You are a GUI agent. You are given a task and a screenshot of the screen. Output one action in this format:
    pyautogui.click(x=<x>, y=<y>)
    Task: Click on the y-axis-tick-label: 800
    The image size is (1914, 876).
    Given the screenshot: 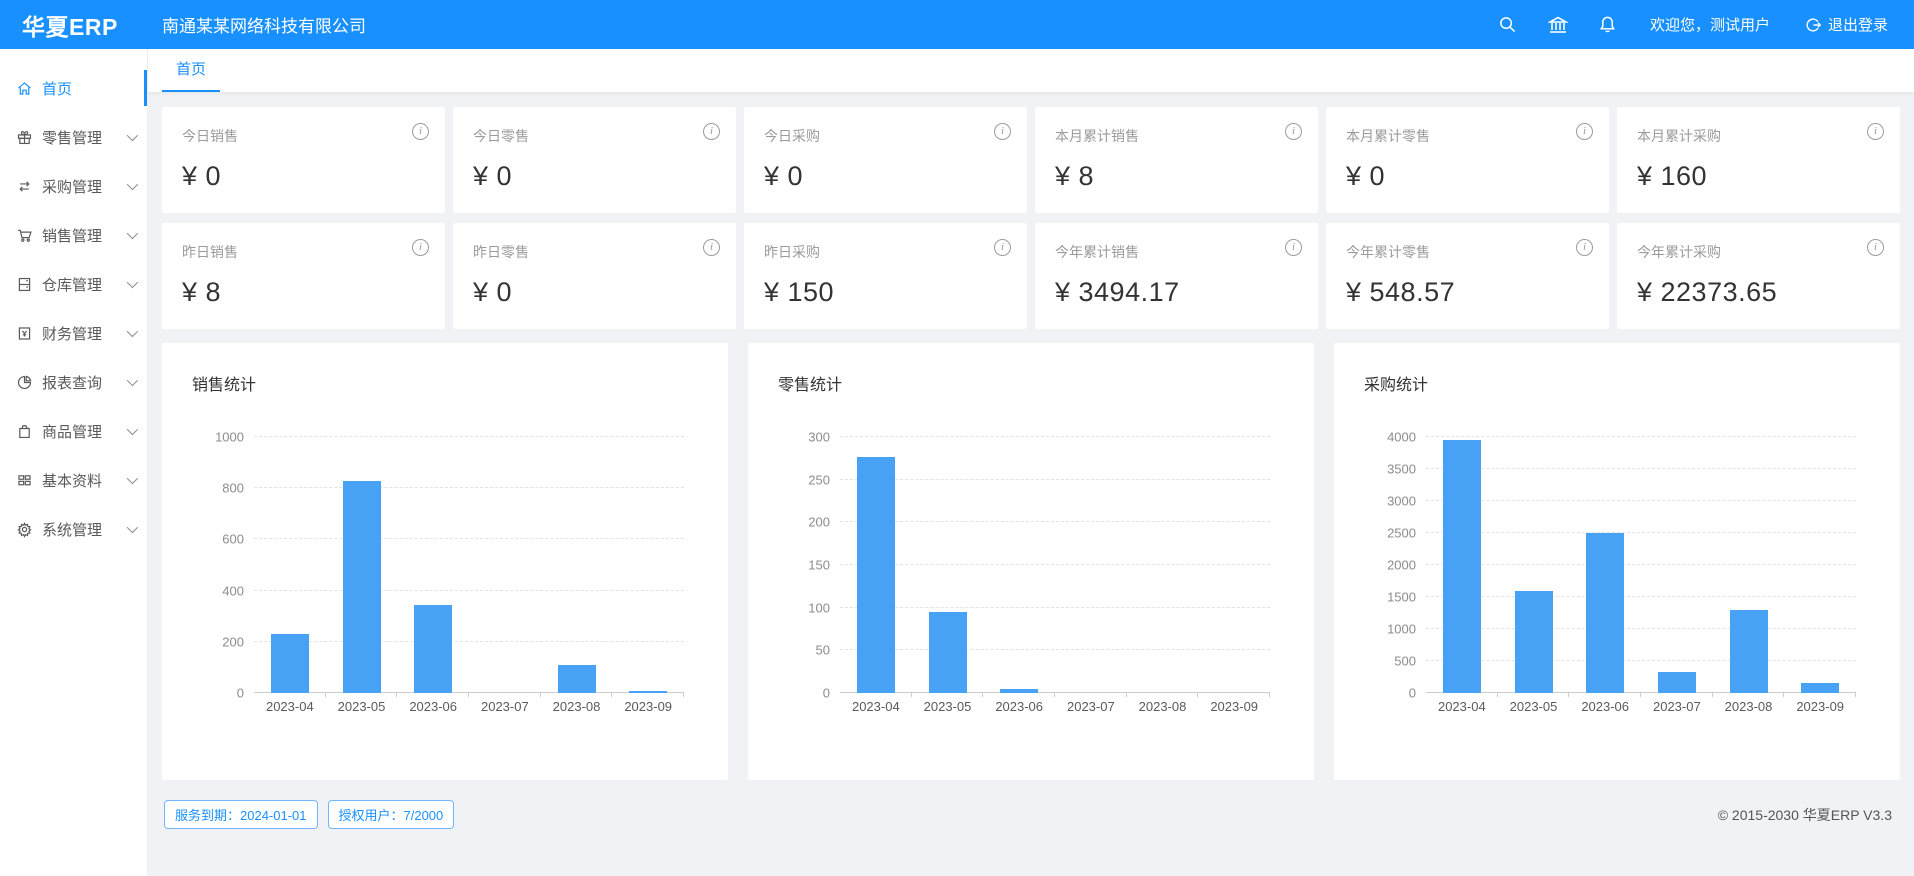 What is the action you would take?
    pyautogui.click(x=233, y=488)
    